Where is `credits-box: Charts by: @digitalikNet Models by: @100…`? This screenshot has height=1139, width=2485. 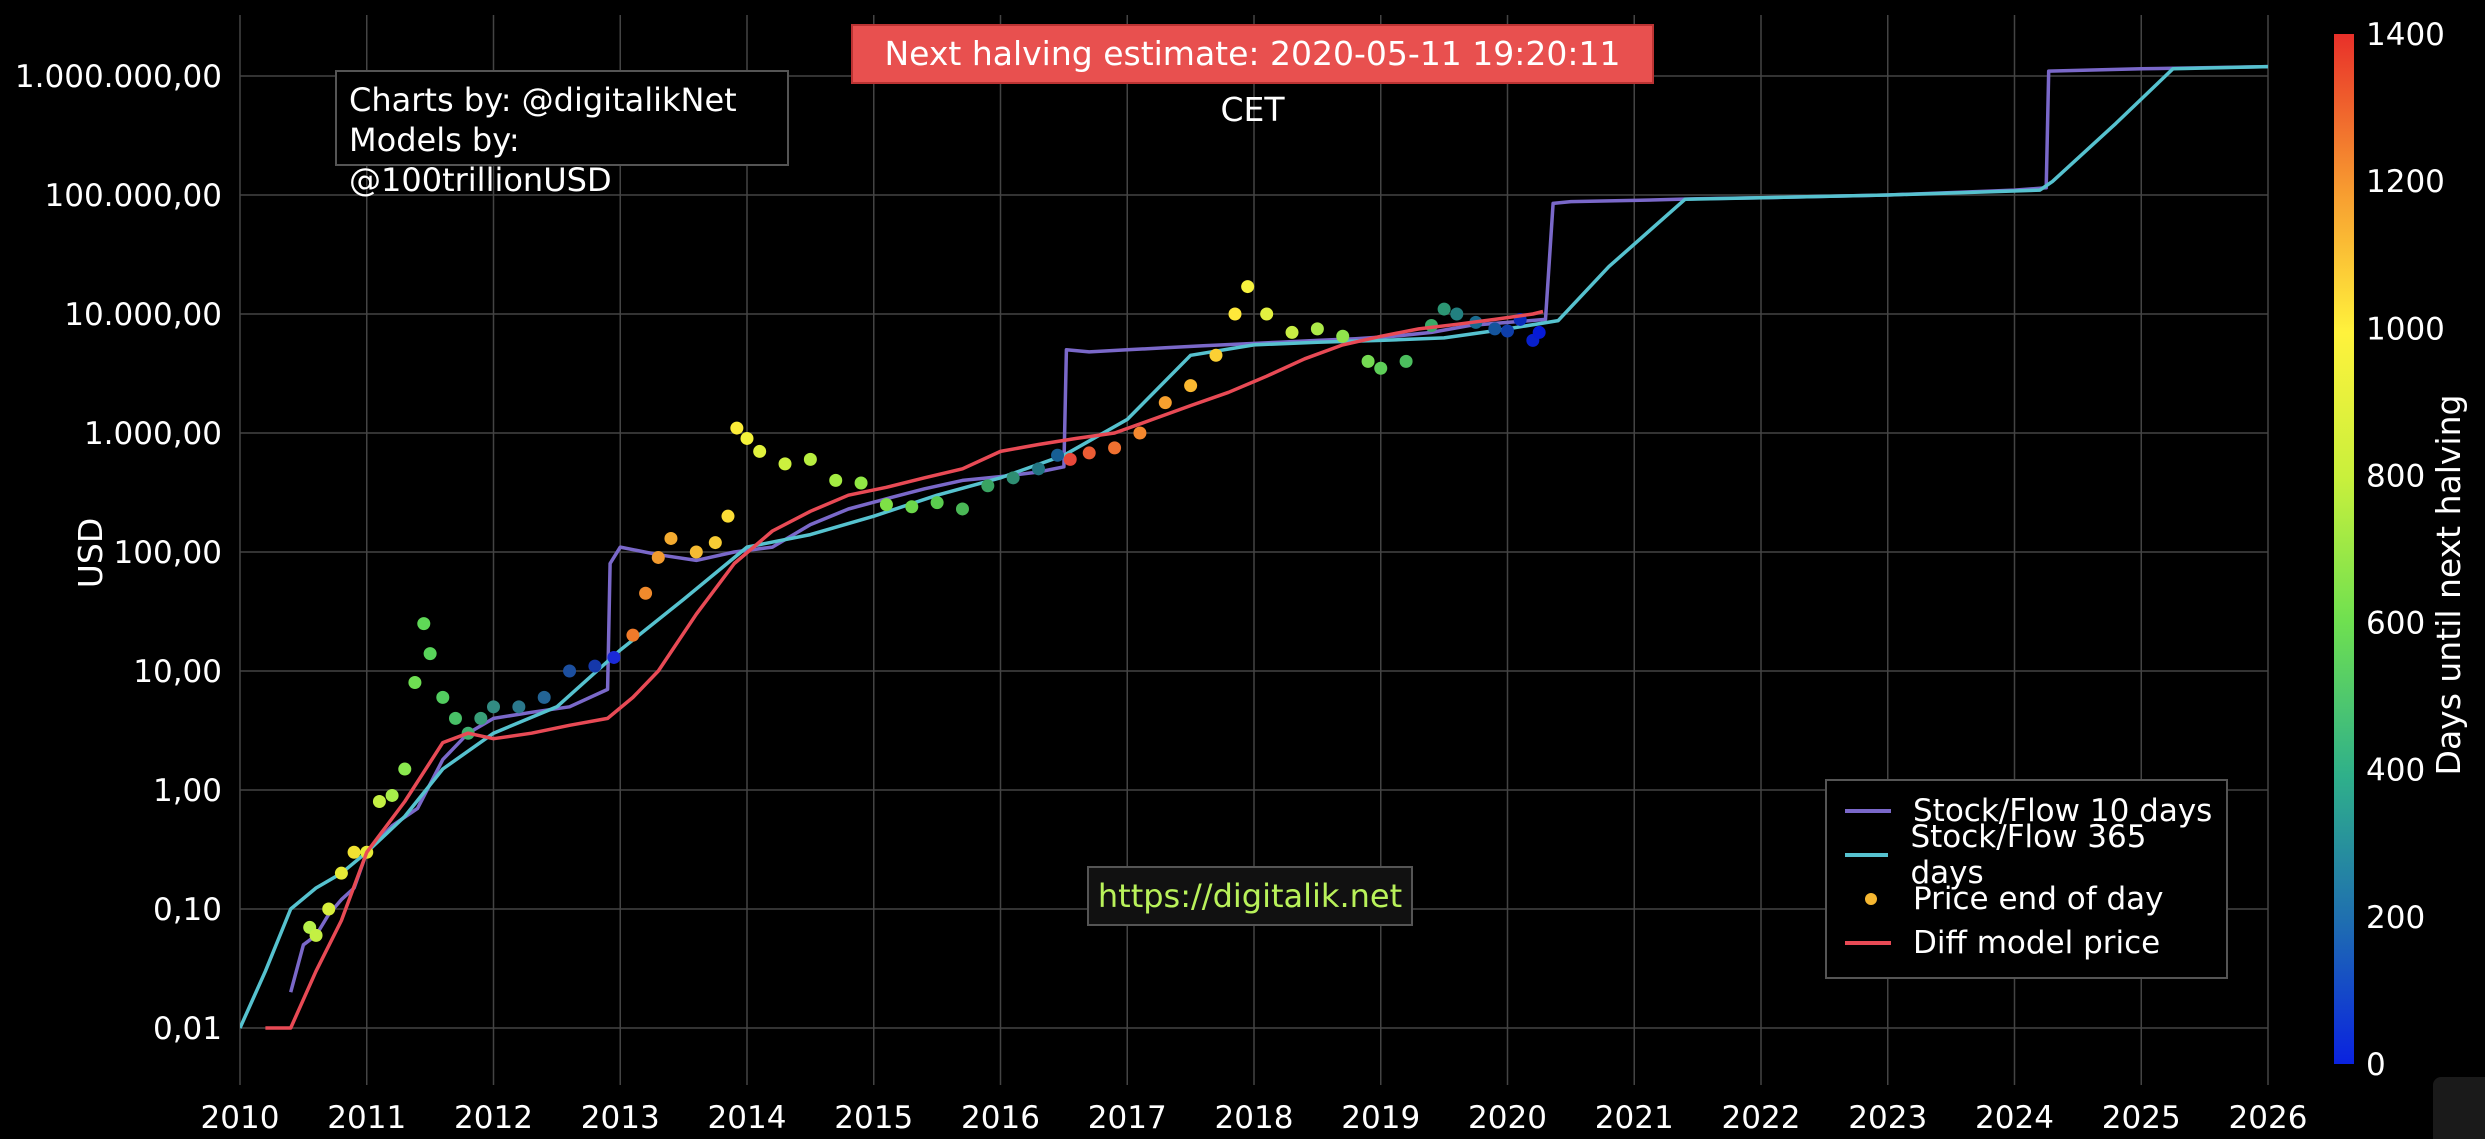 credits-box: Charts by: @digitalikNet Models by: @100… is located at coordinates (562, 134).